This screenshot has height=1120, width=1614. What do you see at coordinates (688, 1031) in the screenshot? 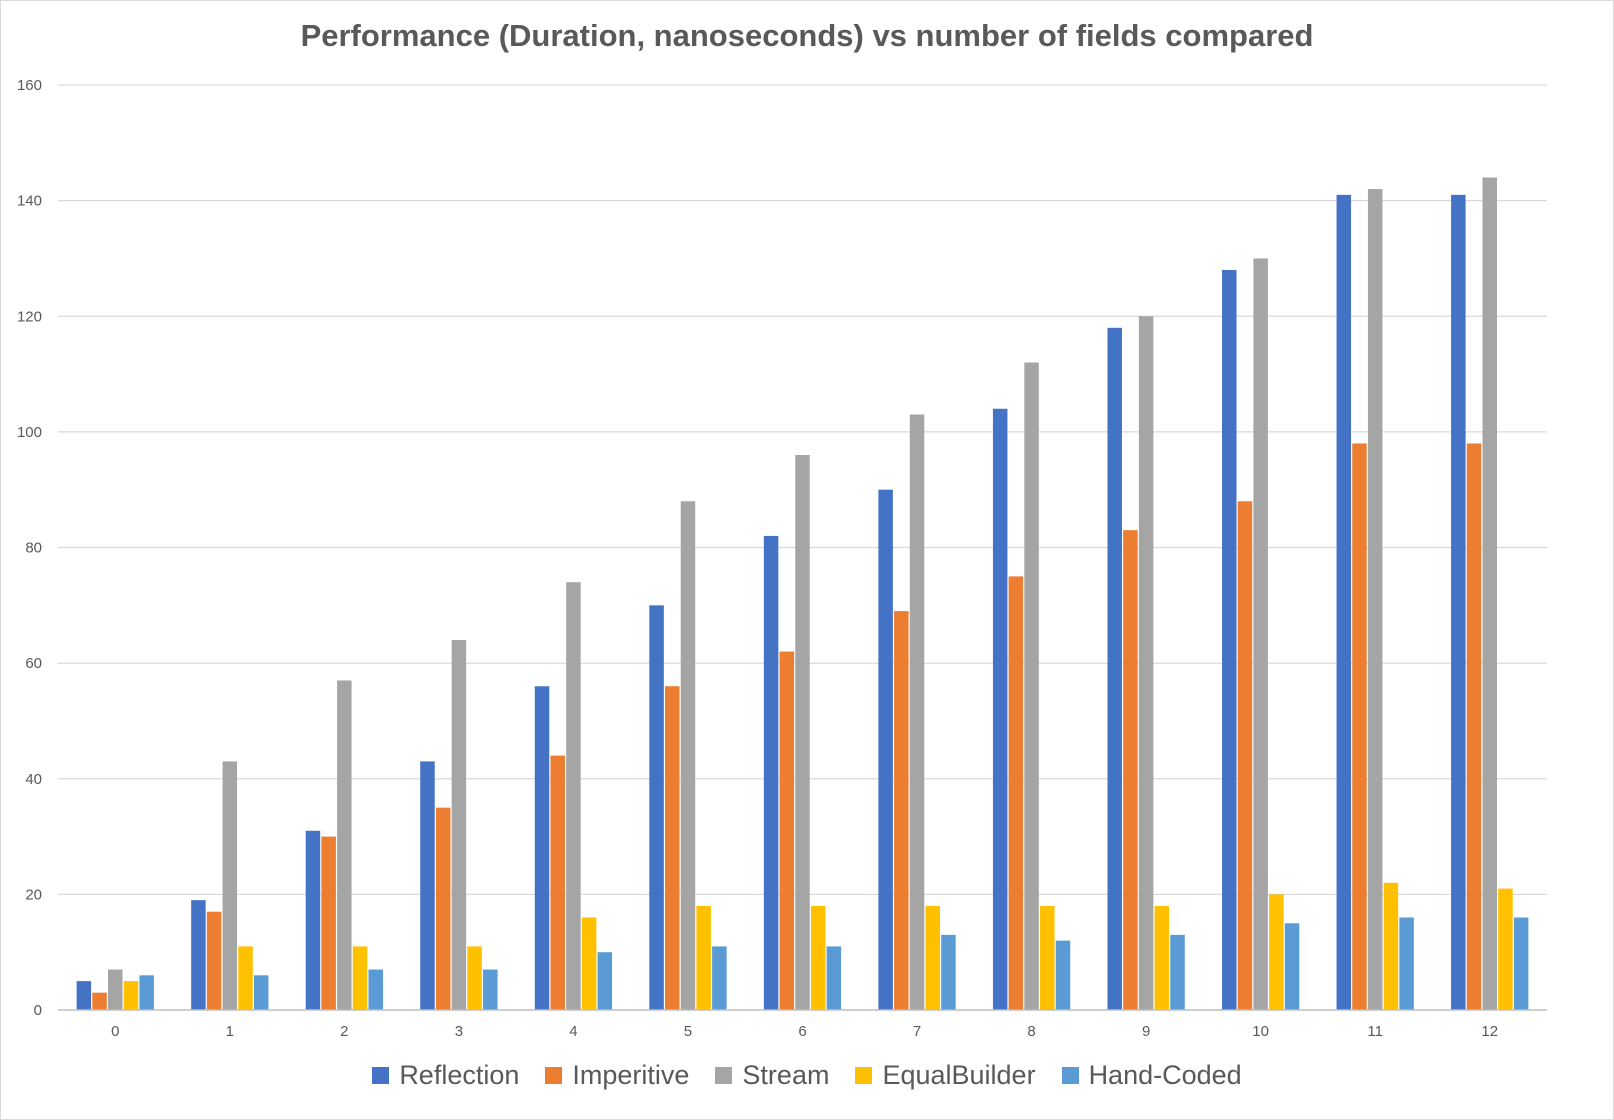
I see `x-tick-label: 5` at bounding box center [688, 1031].